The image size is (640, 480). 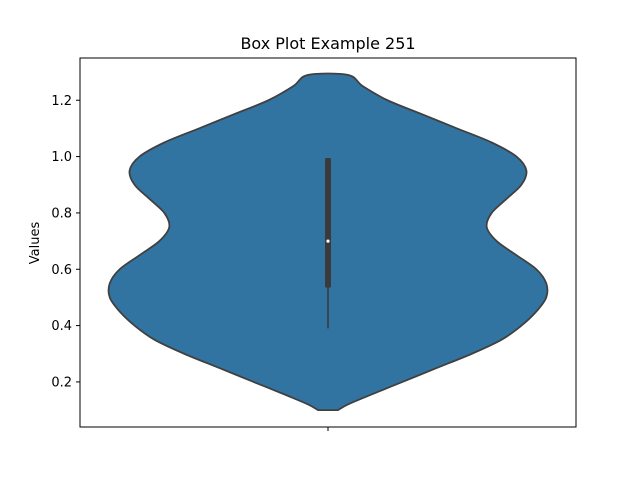 I want to click on y-axis-label: Values, so click(x=35, y=243).